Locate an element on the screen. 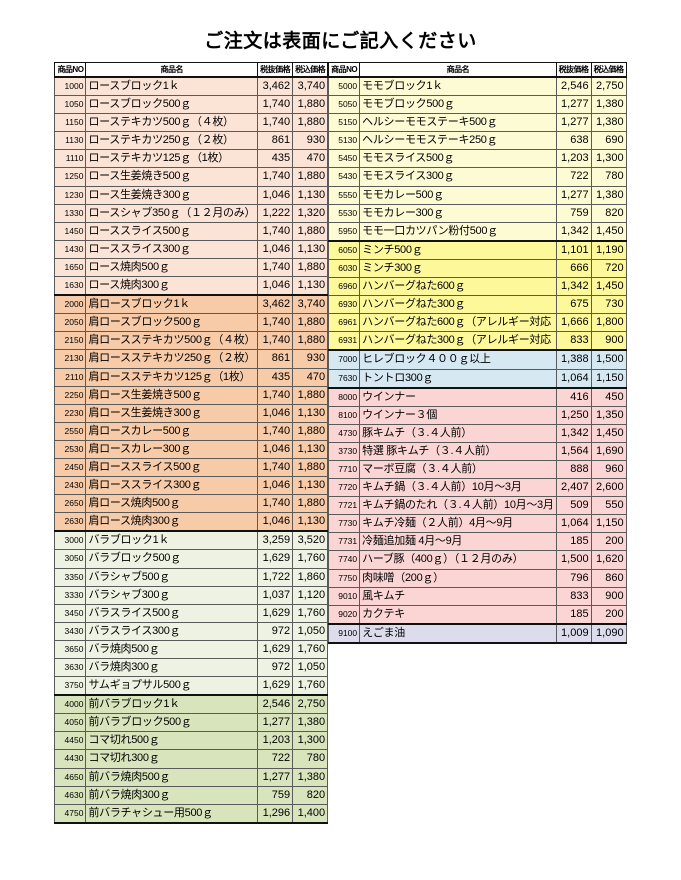 Image resolution: width=681 pixels, height=880 pixels. table-row: 4050 前バラブロック500ｇ 1,277 1,380 is located at coordinates (191, 723).